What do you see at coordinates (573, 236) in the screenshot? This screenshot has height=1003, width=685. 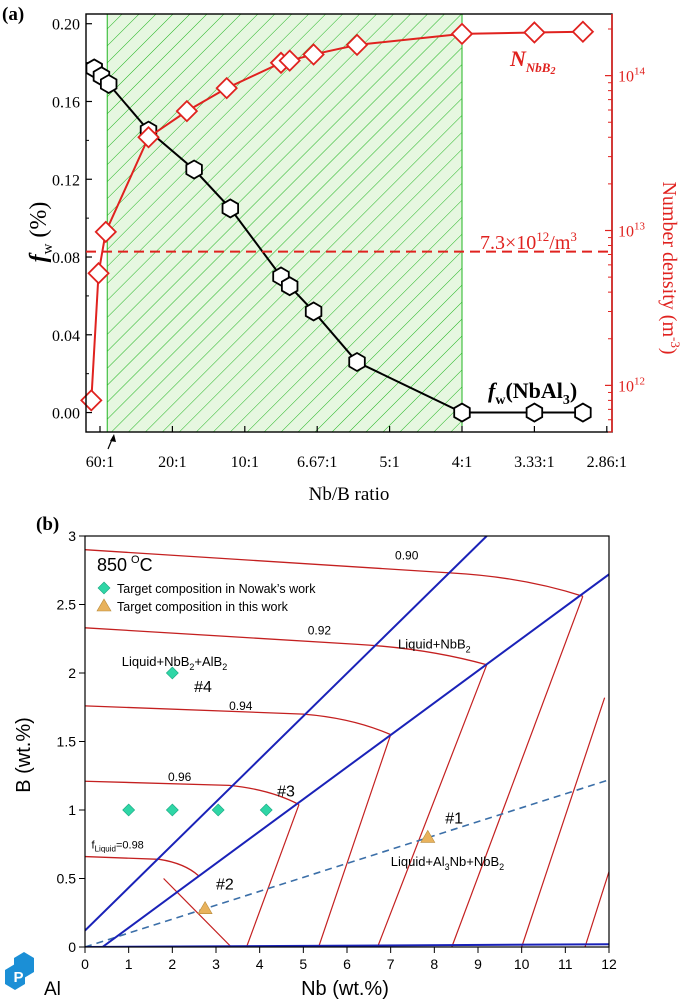 I see `a-threshold-label-sup2: 3` at bounding box center [573, 236].